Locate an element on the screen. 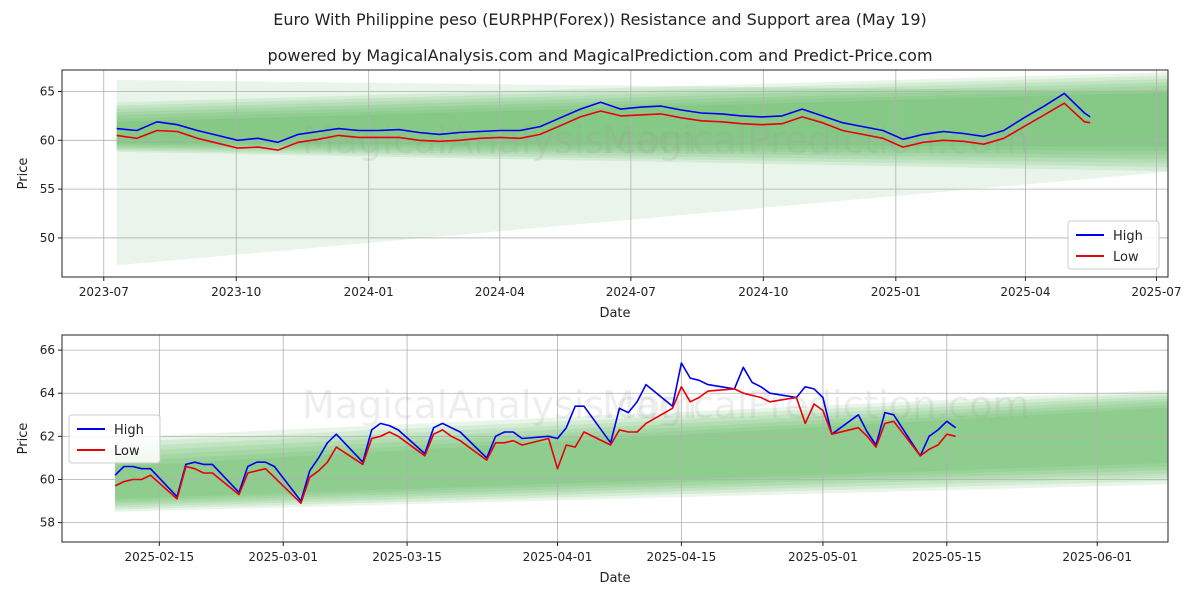 The width and height of the screenshot is (1200, 600). x-tick-label: 2025-05-15 is located at coordinates (947, 557).